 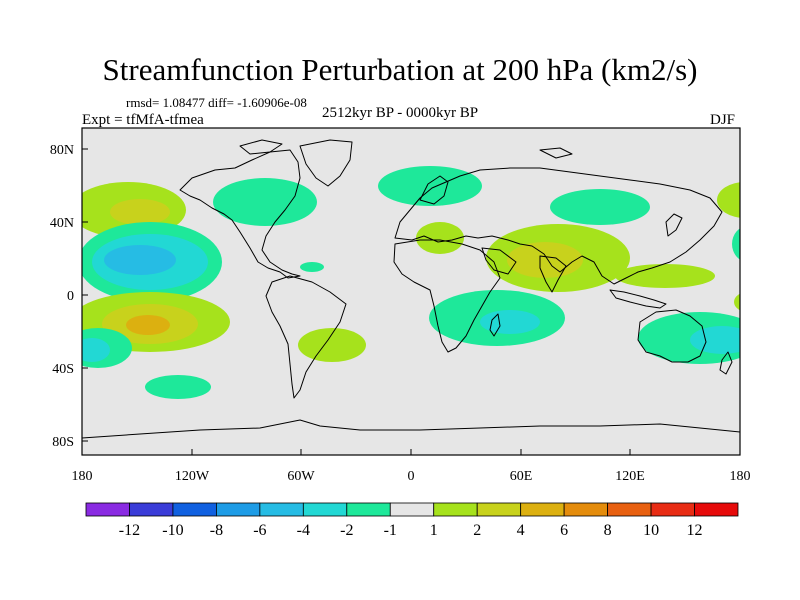 I want to click on anomaly-mediterranean, so click(x=440, y=238).